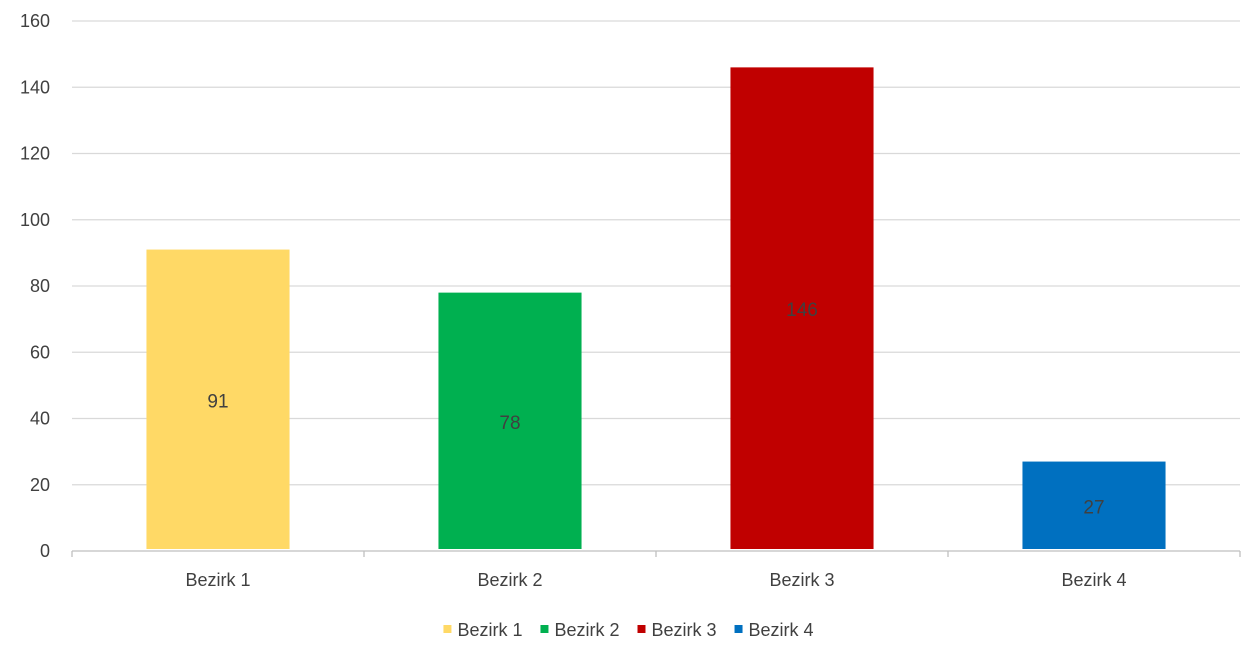  I want to click on x-category-label: Bezirk 2, so click(509, 580).